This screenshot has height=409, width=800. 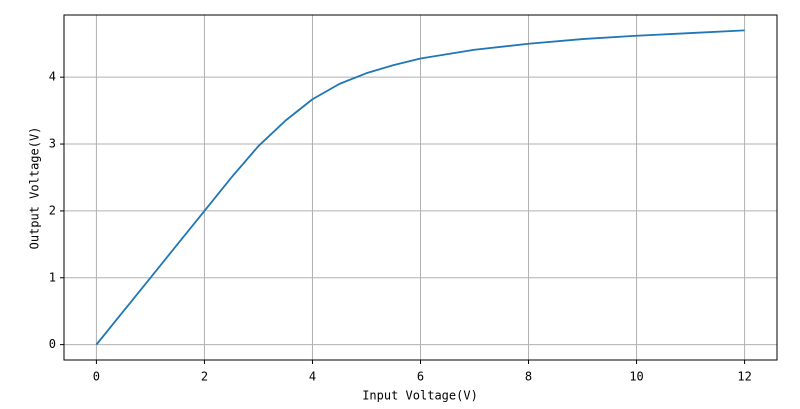 I want to click on y-axis-label: Output Voltage(V), so click(x=35, y=188).